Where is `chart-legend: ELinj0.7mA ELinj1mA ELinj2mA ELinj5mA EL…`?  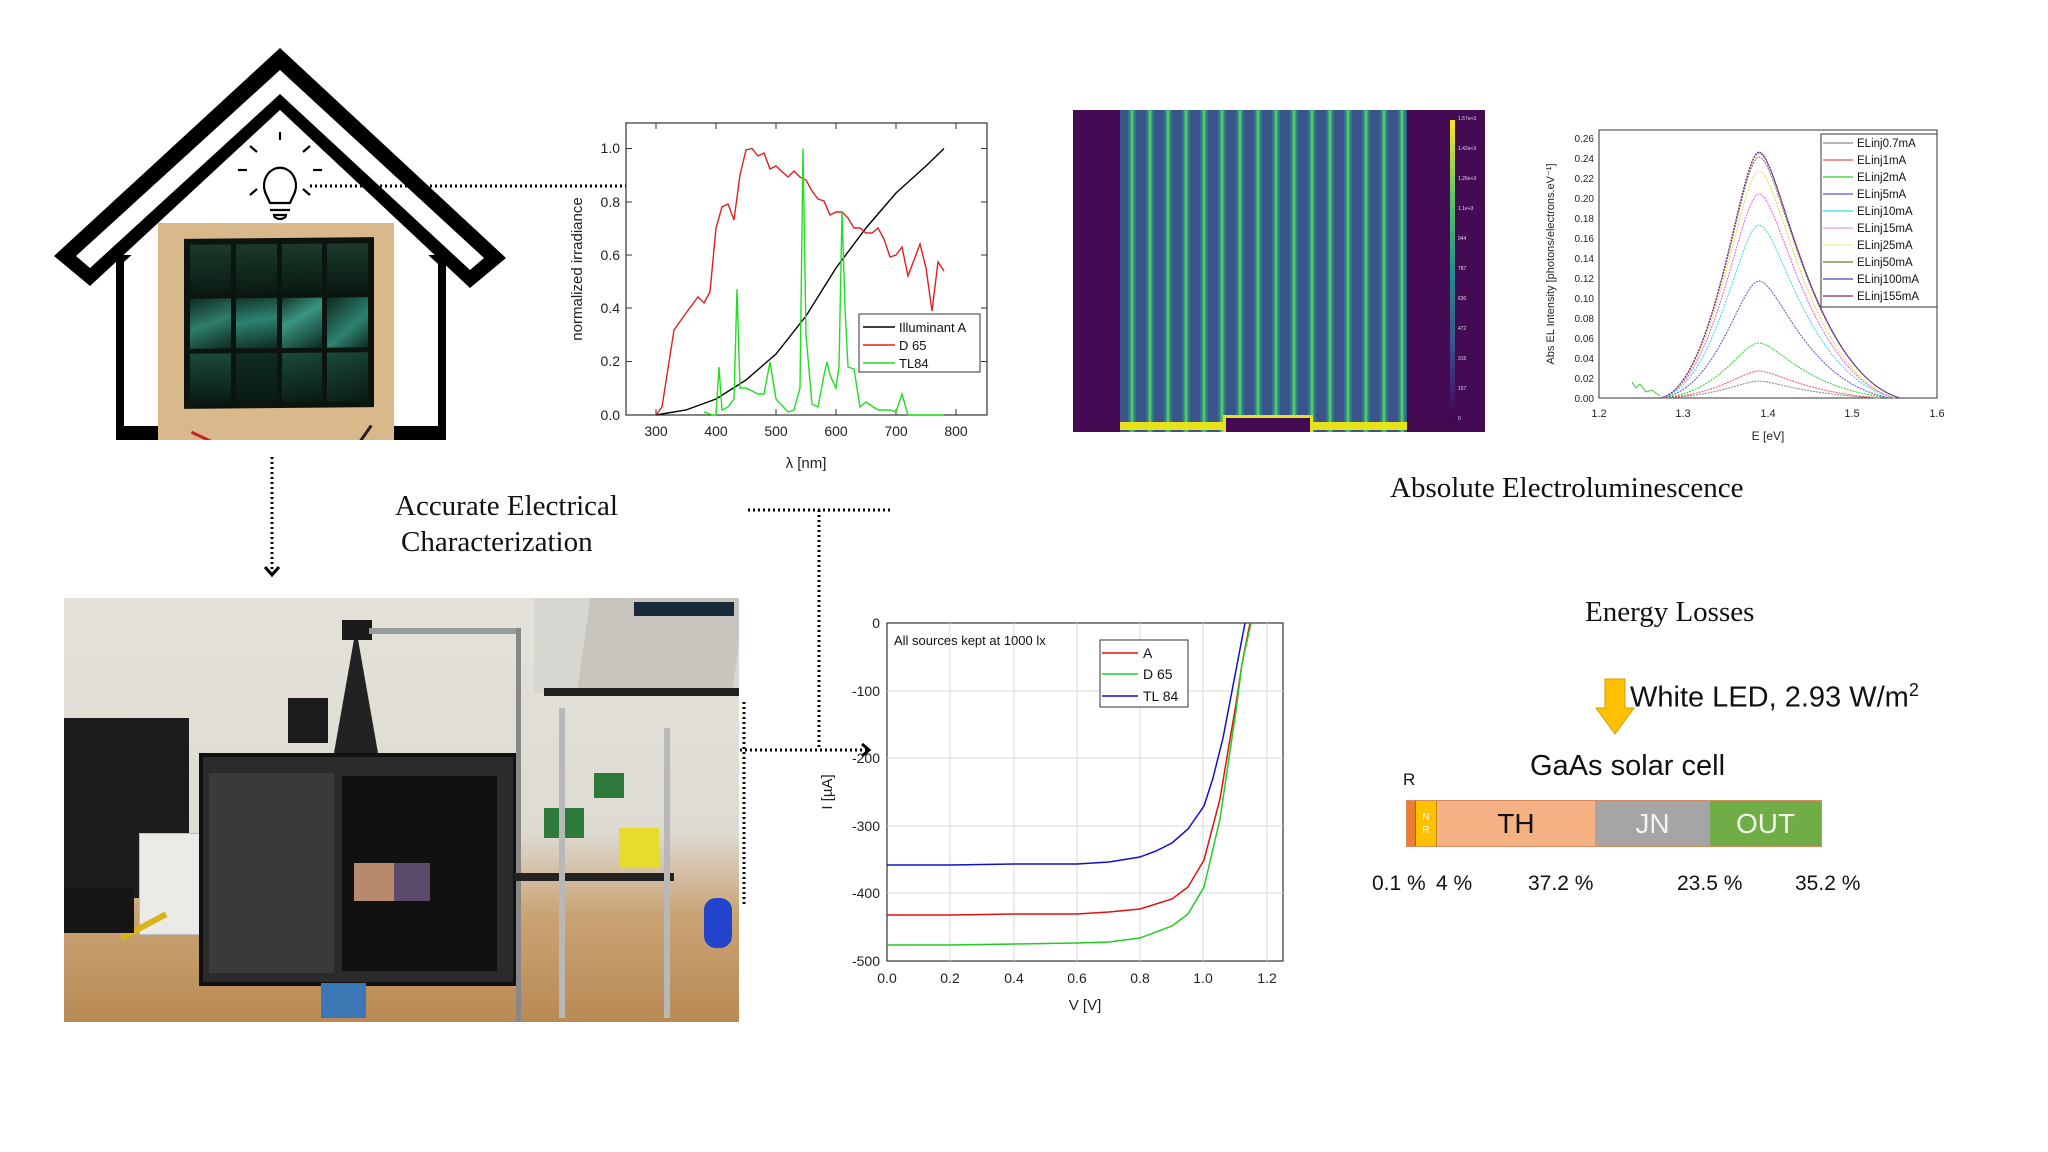 chart-legend: ELinj0.7mA ELinj1mA ELinj2mA ELinj5mA EL… is located at coordinates (1879, 220).